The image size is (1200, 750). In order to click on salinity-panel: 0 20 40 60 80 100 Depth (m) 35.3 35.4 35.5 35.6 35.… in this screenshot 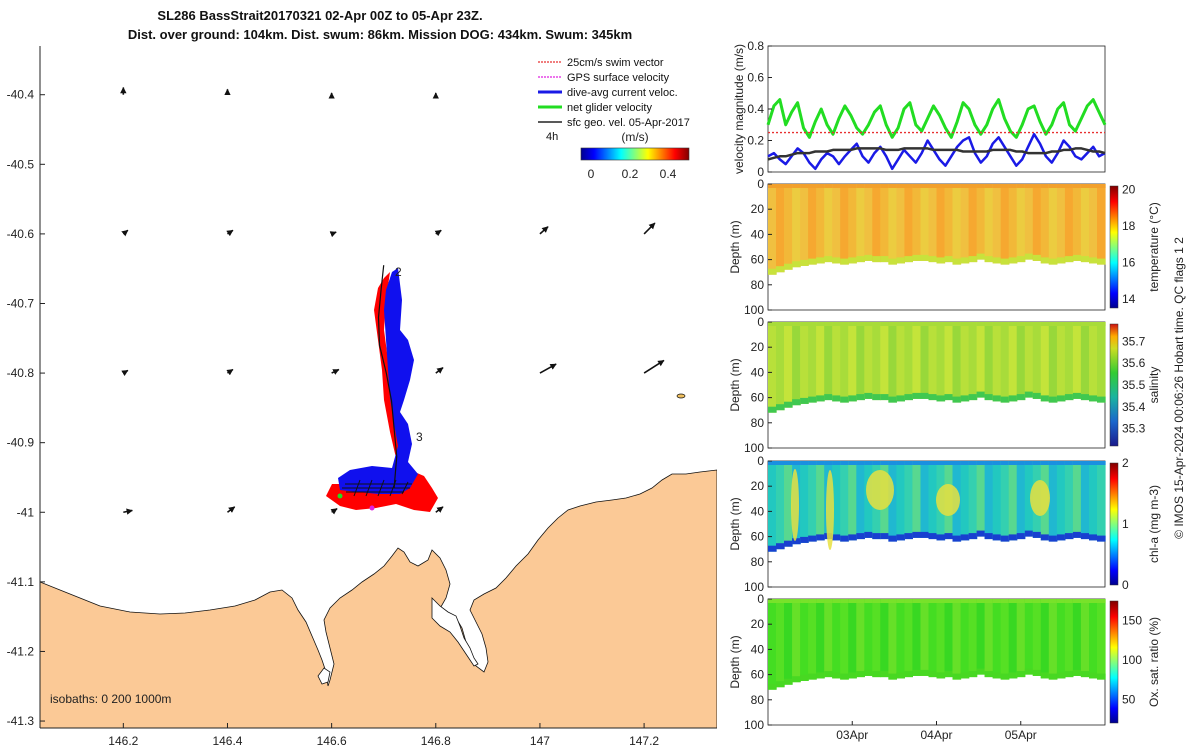, I will do `click(944, 385)`.